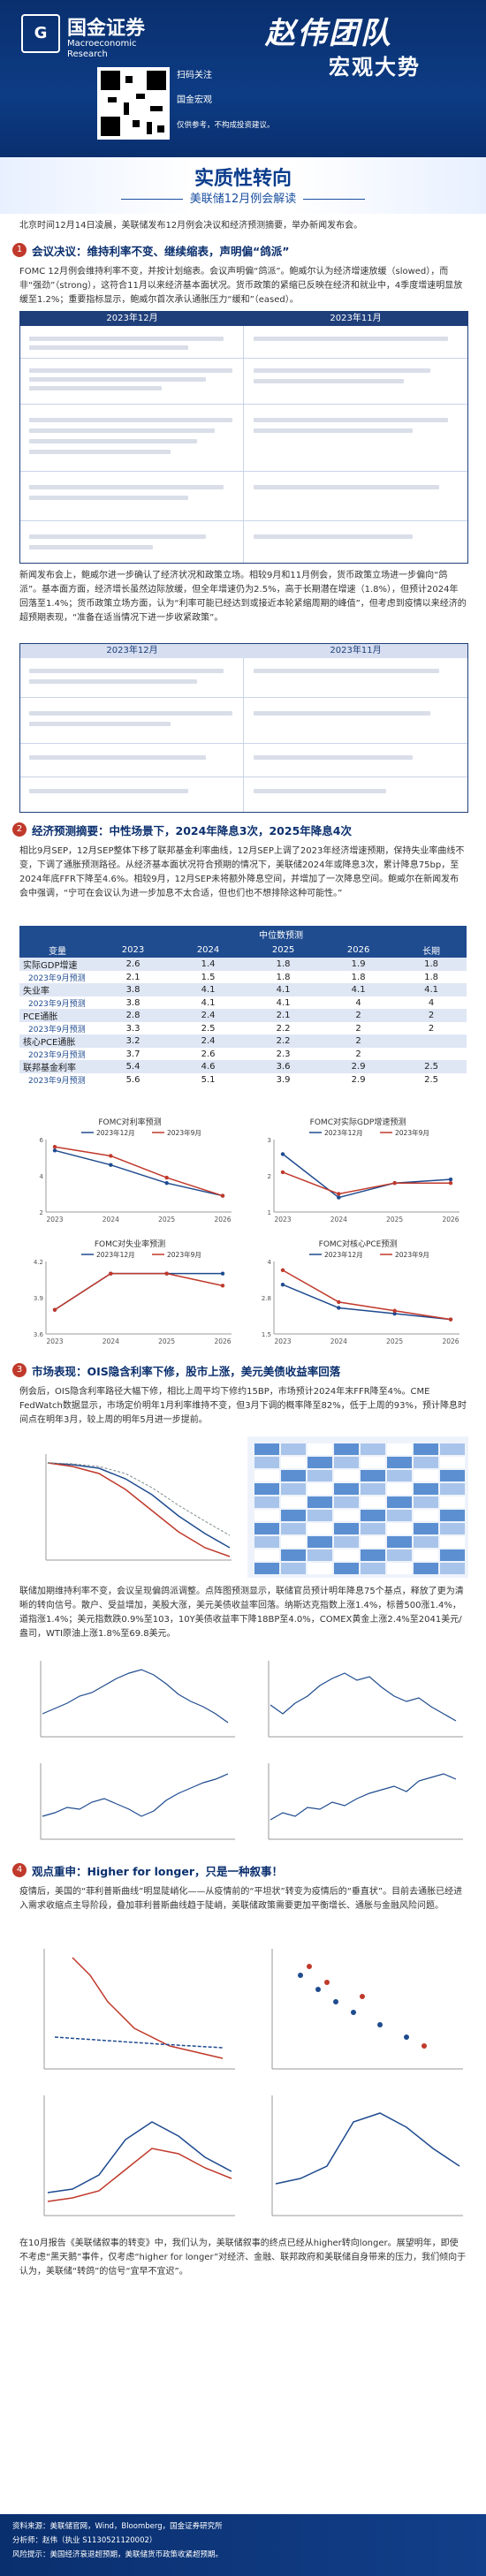 The height and width of the screenshot is (2576, 486). I want to click on sep-cell: 2.5, so click(432, 1080).